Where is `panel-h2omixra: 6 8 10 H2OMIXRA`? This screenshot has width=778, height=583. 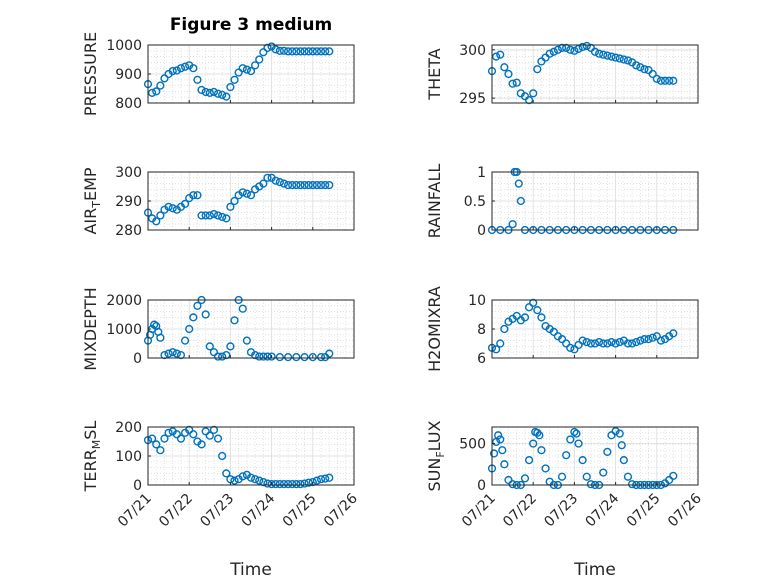 panel-h2omixra: 6 8 10 H2OMIXRA is located at coordinates (562, 329).